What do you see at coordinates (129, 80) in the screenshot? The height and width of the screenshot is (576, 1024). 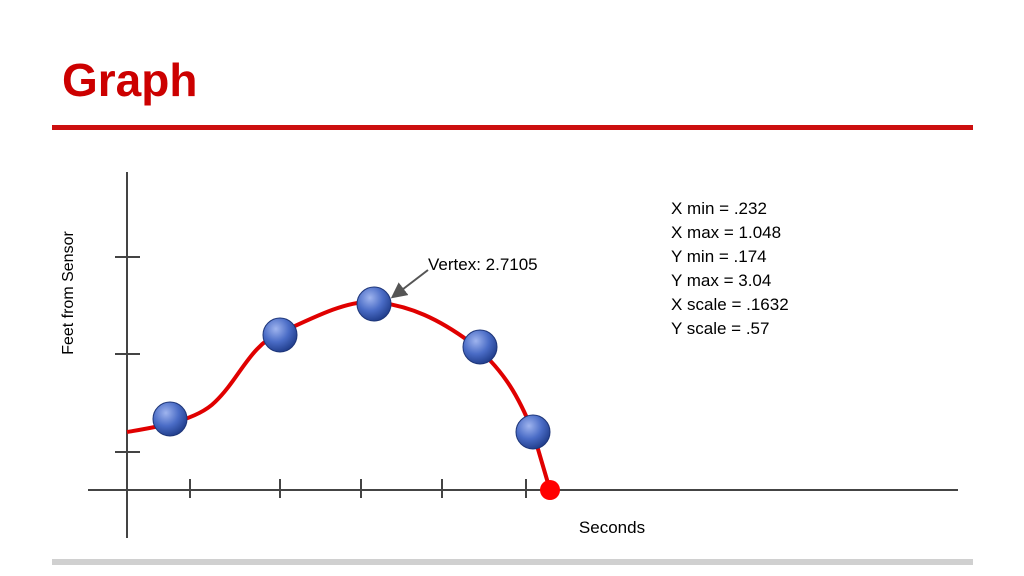 I see `slide-title: Graph` at bounding box center [129, 80].